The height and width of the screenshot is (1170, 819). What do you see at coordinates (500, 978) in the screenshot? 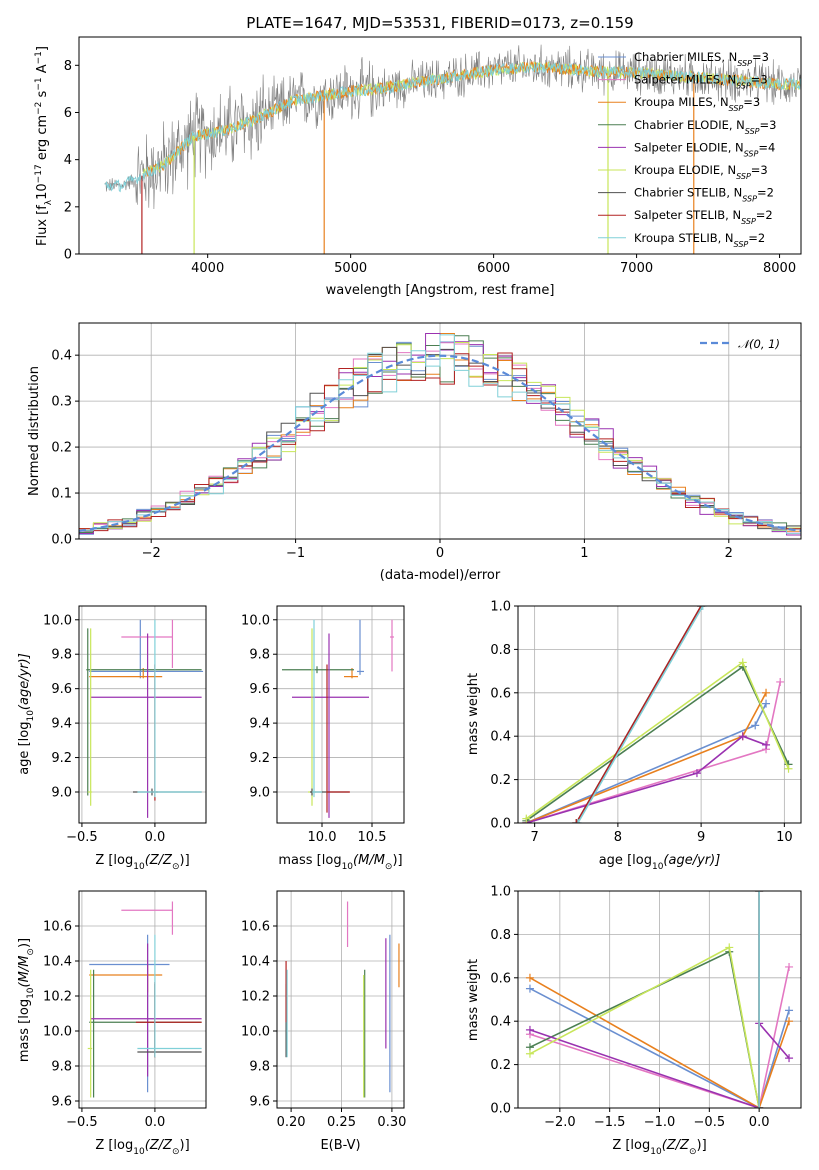
I see `y-tick-label: 0.6` at bounding box center [500, 978].